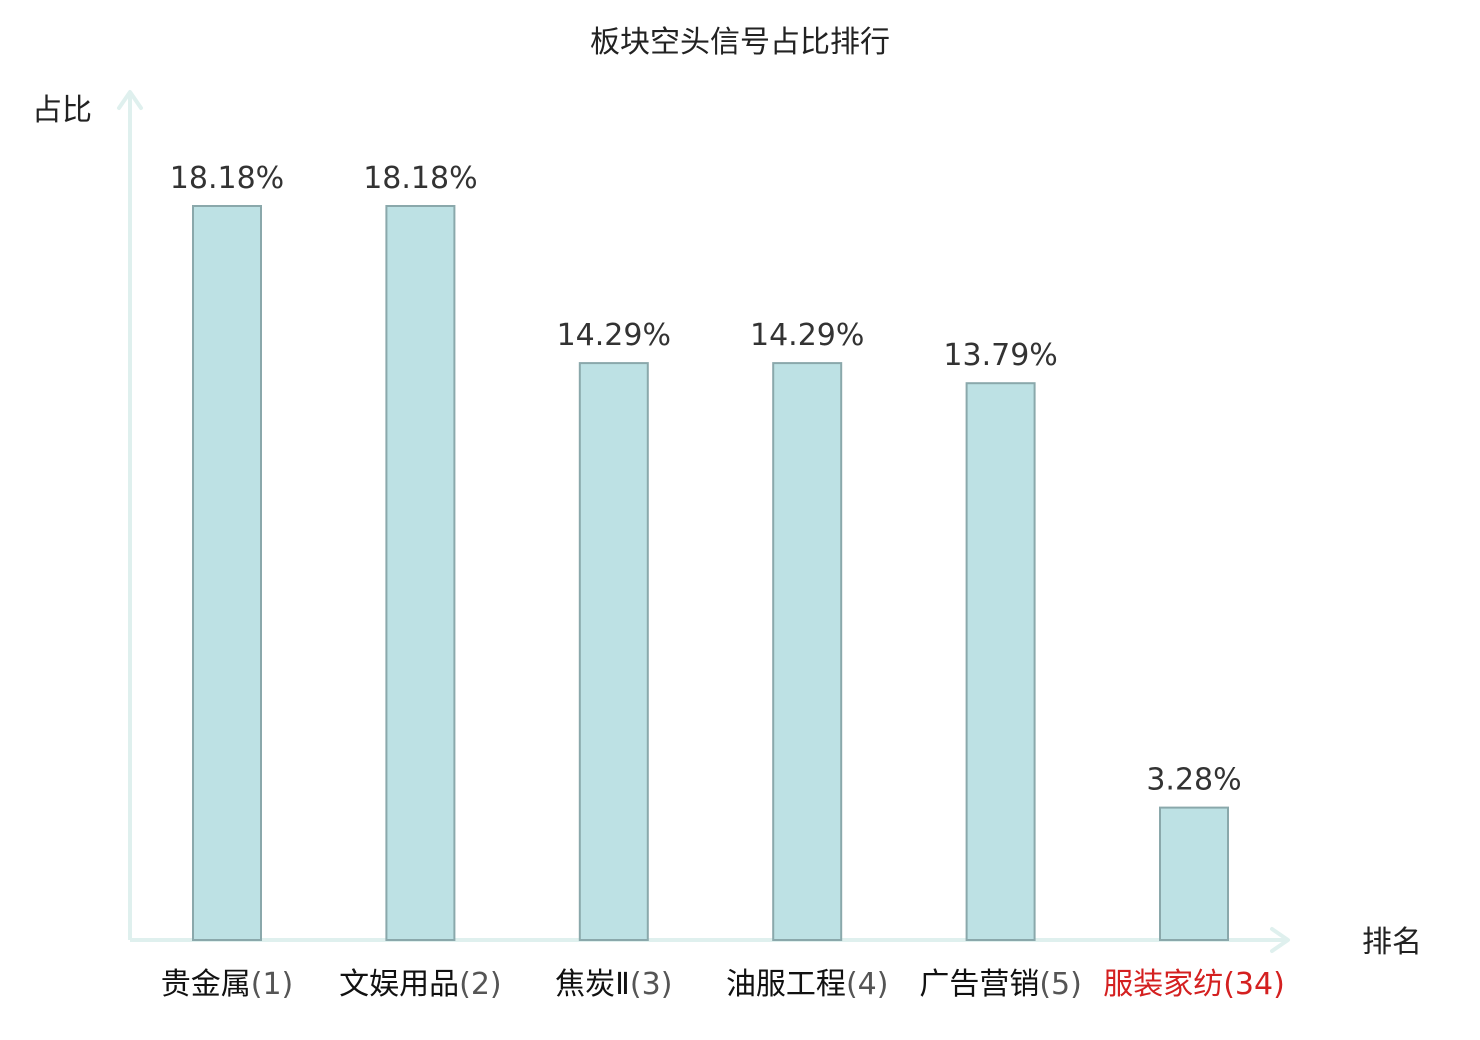 The width and height of the screenshot is (1480, 1040). I want to click on category-name: 焦炭Ⅱ, so click(592, 984).